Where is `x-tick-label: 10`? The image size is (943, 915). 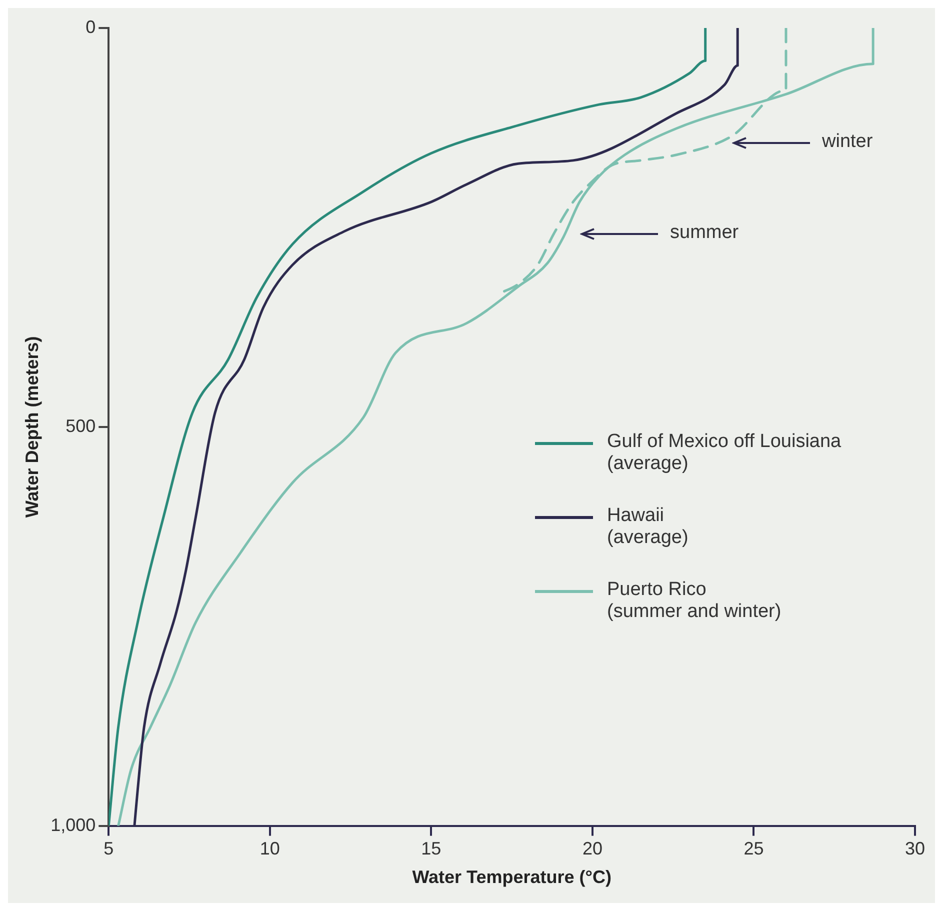
x-tick-label: 10 is located at coordinates (270, 848).